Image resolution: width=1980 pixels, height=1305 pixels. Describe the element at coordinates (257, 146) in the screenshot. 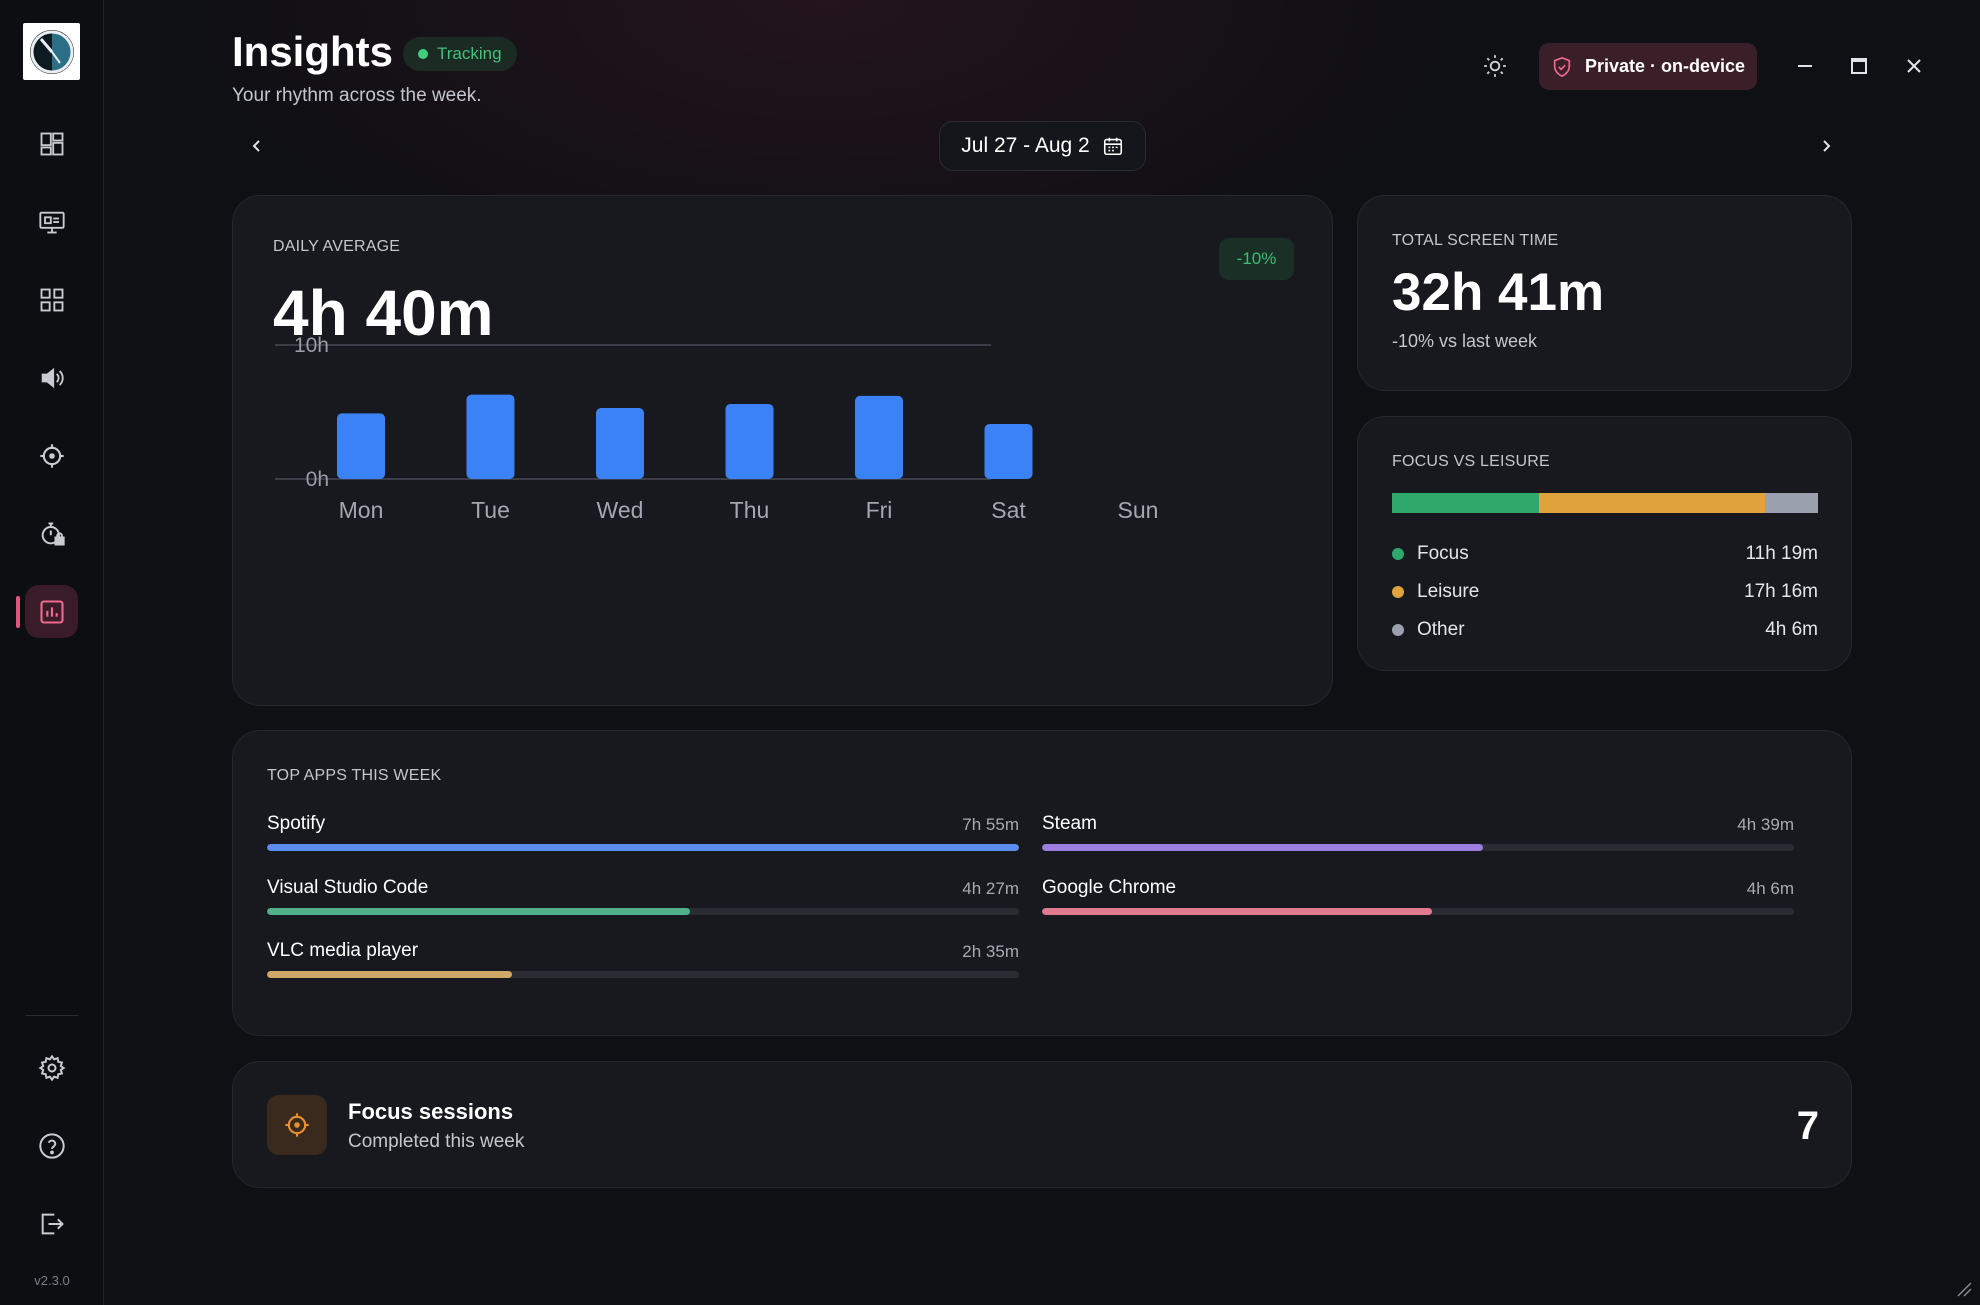

I see `previous-week-button` at that location.